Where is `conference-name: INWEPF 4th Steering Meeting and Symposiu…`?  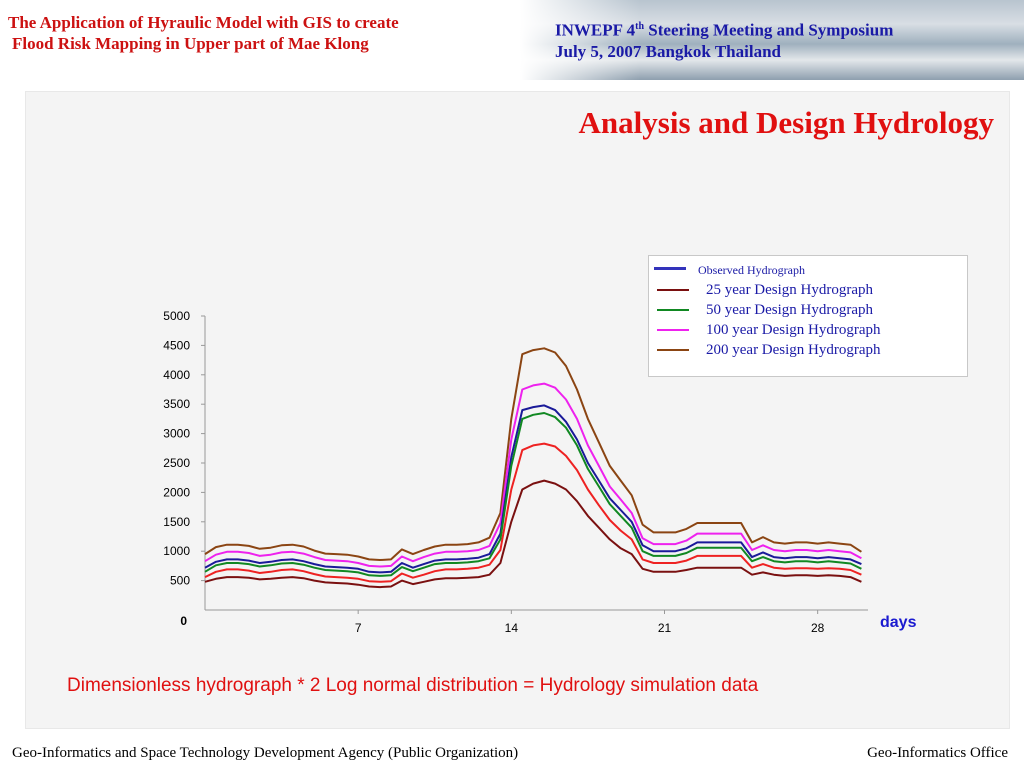
conference-name: INWEPF 4th Steering Meeting and Symposiu… is located at coordinates (724, 30).